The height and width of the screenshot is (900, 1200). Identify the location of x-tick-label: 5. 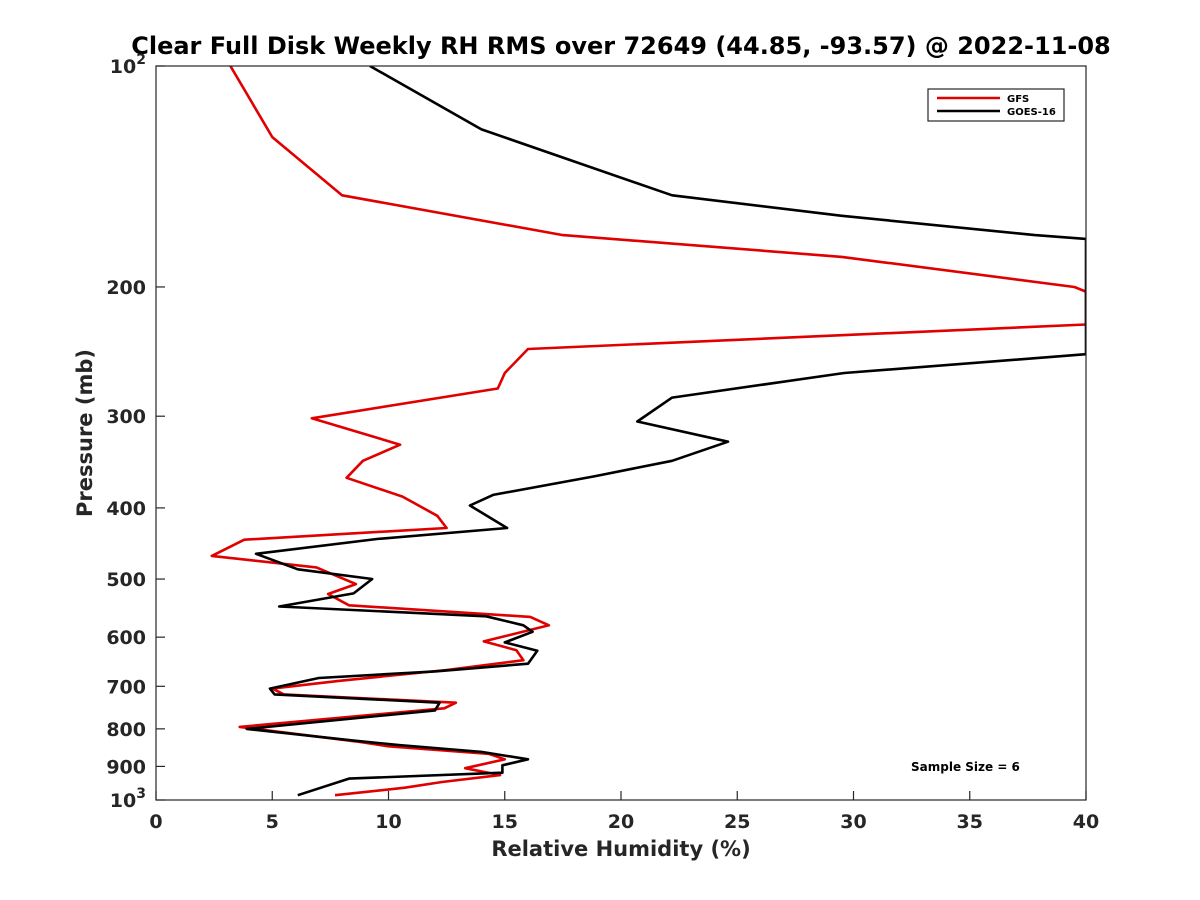
(272, 822).